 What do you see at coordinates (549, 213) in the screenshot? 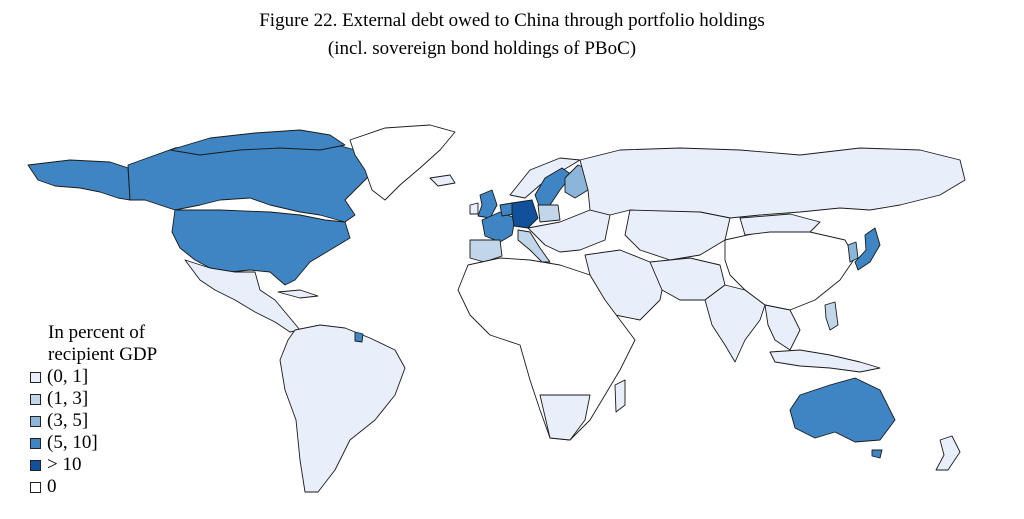
I see `region-poland` at bounding box center [549, 213].